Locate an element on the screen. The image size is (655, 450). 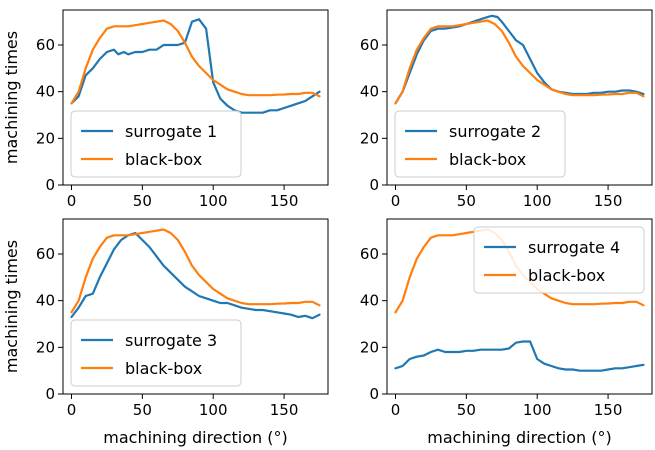
legend: surrogate 4 black-box is located at coordinates (559, 260).